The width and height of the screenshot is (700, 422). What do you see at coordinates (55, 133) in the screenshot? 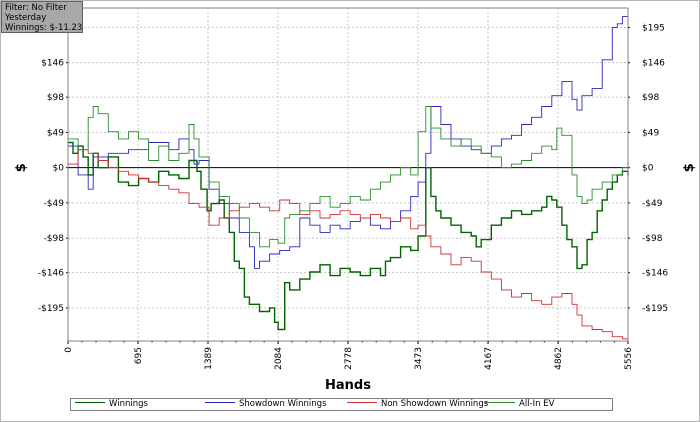
I see `y-tick-label-left: $49` at bounding box center [55, 133].